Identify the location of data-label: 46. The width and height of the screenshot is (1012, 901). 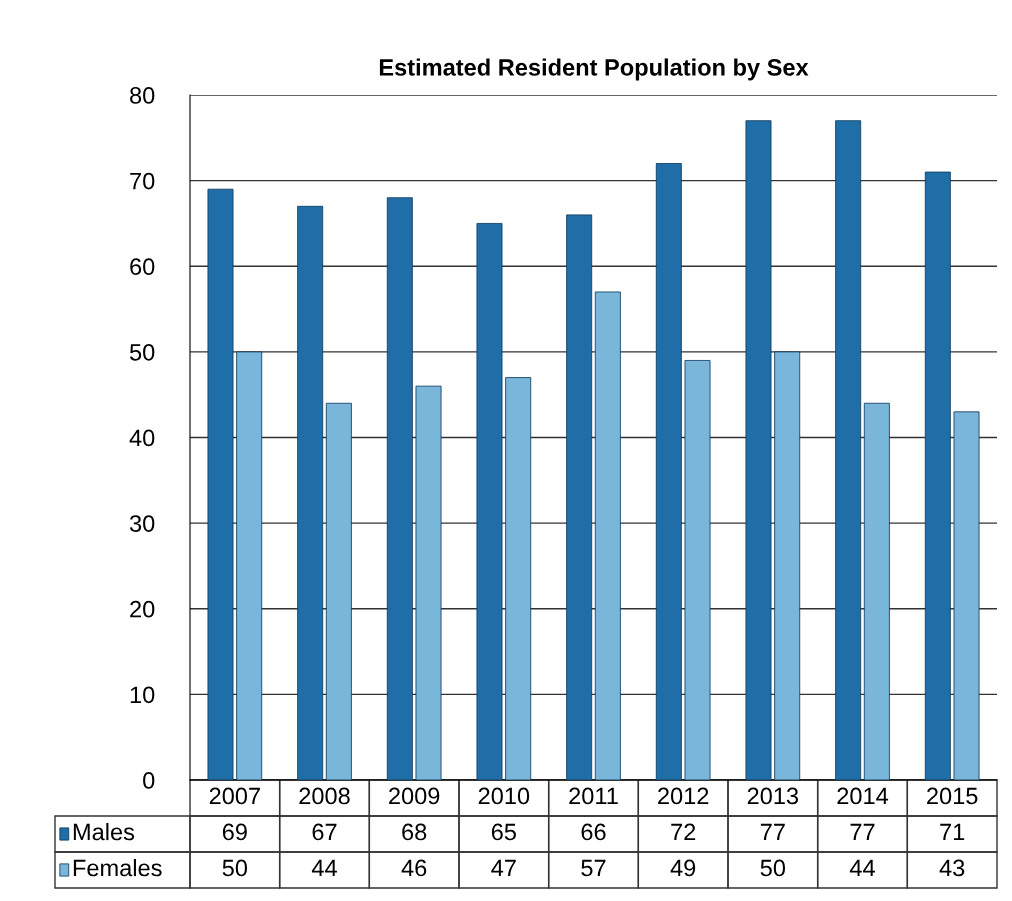
(414, 868).